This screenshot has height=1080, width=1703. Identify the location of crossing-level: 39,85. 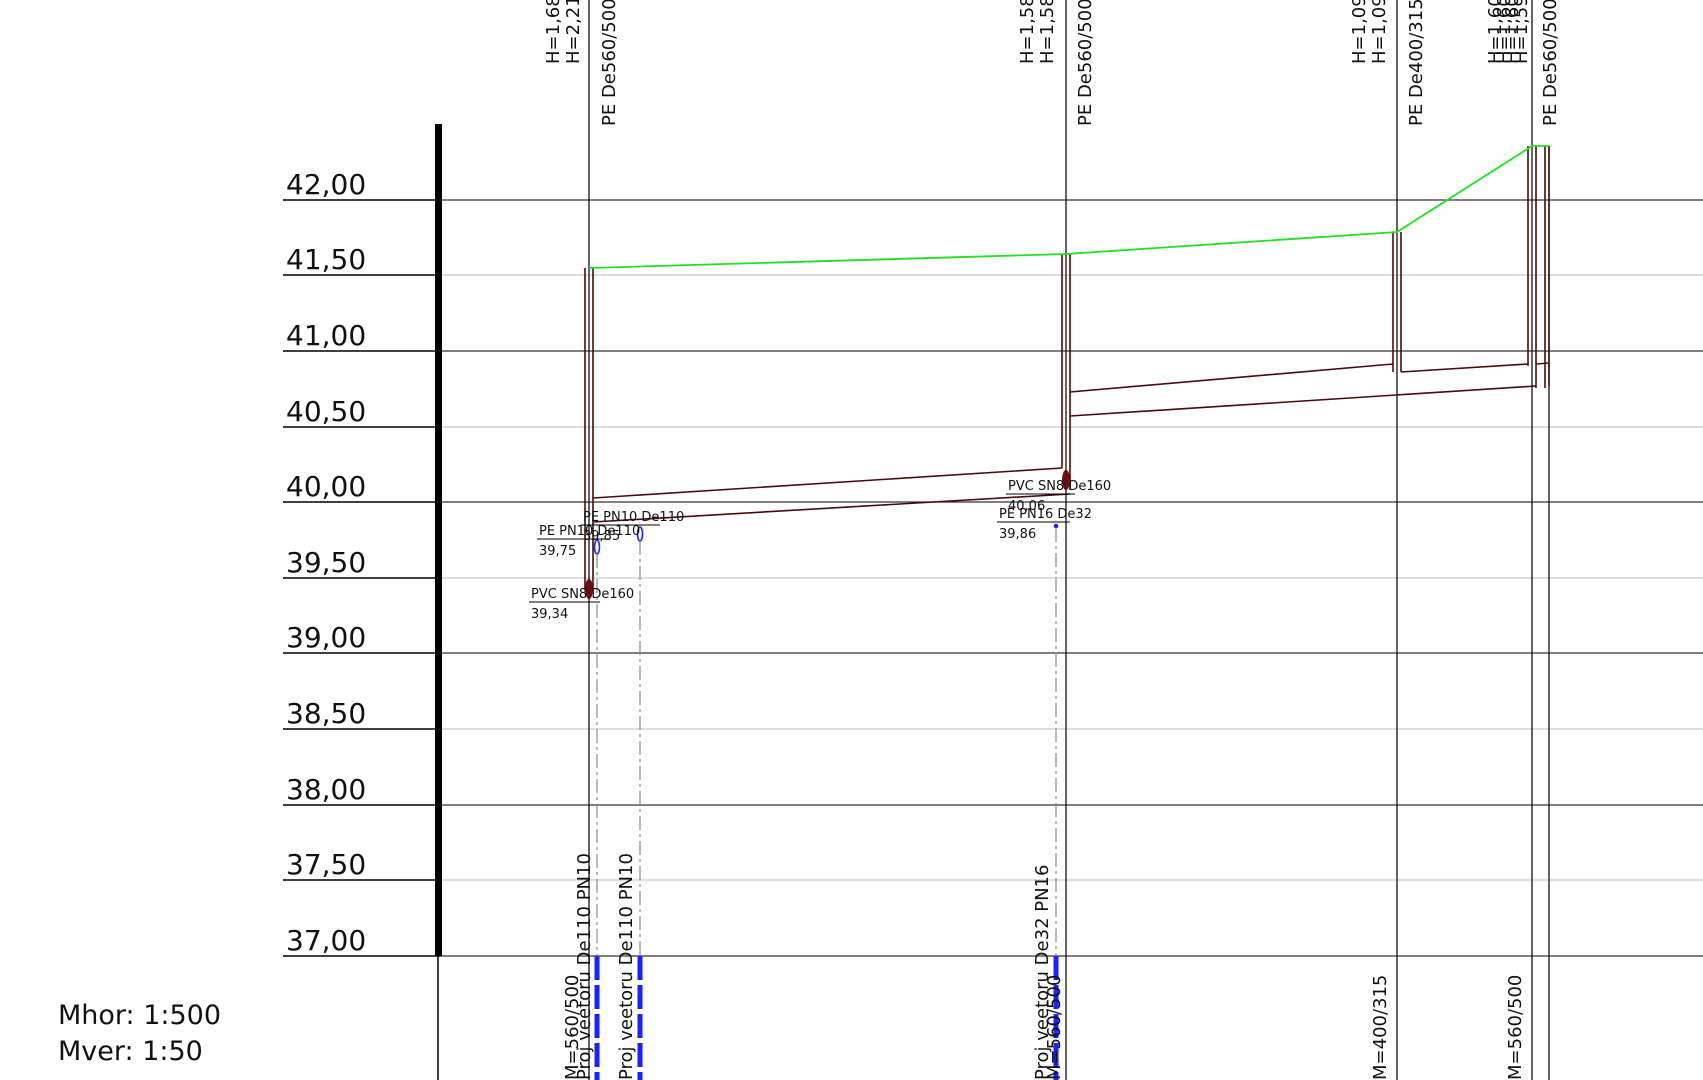
(601, 536).